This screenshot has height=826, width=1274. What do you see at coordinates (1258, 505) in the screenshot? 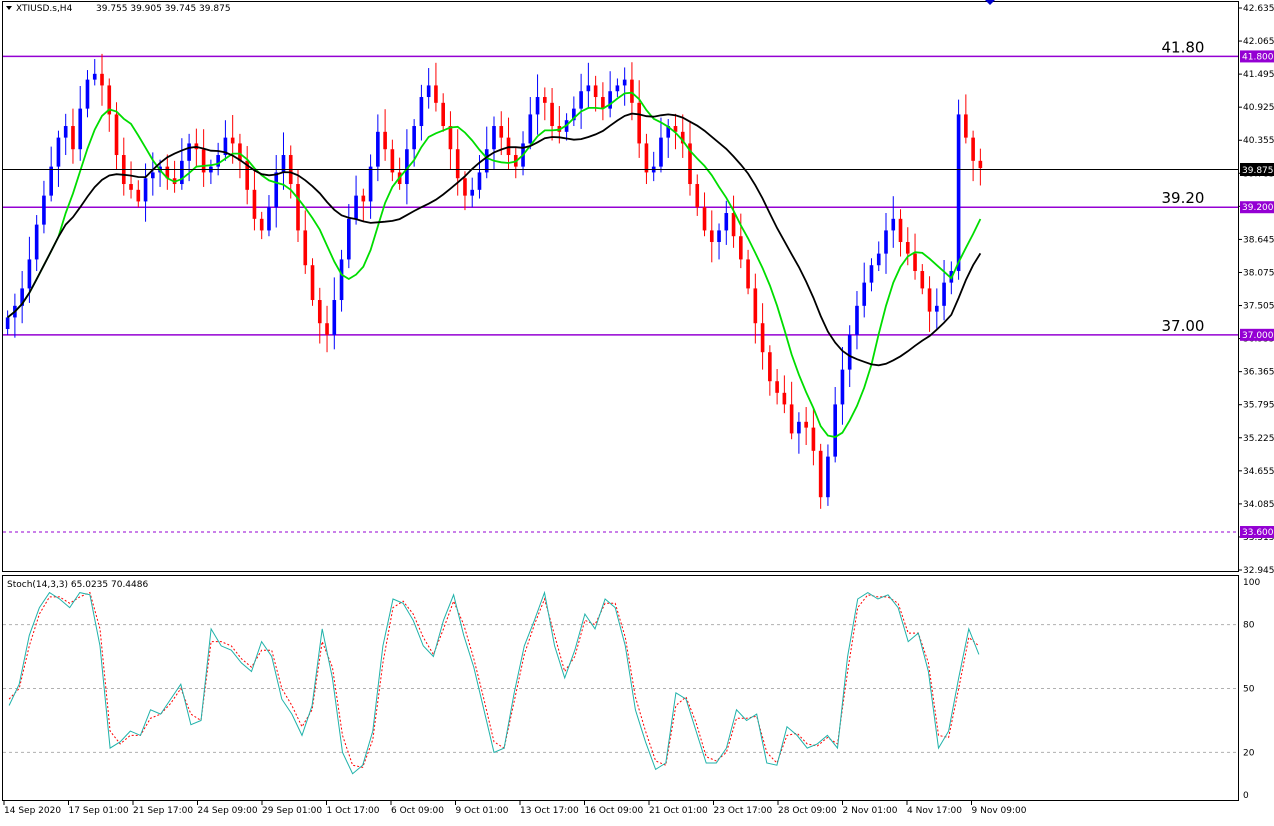
I see `price-tick-label: 34.085` at bounding box center [1258, 505].